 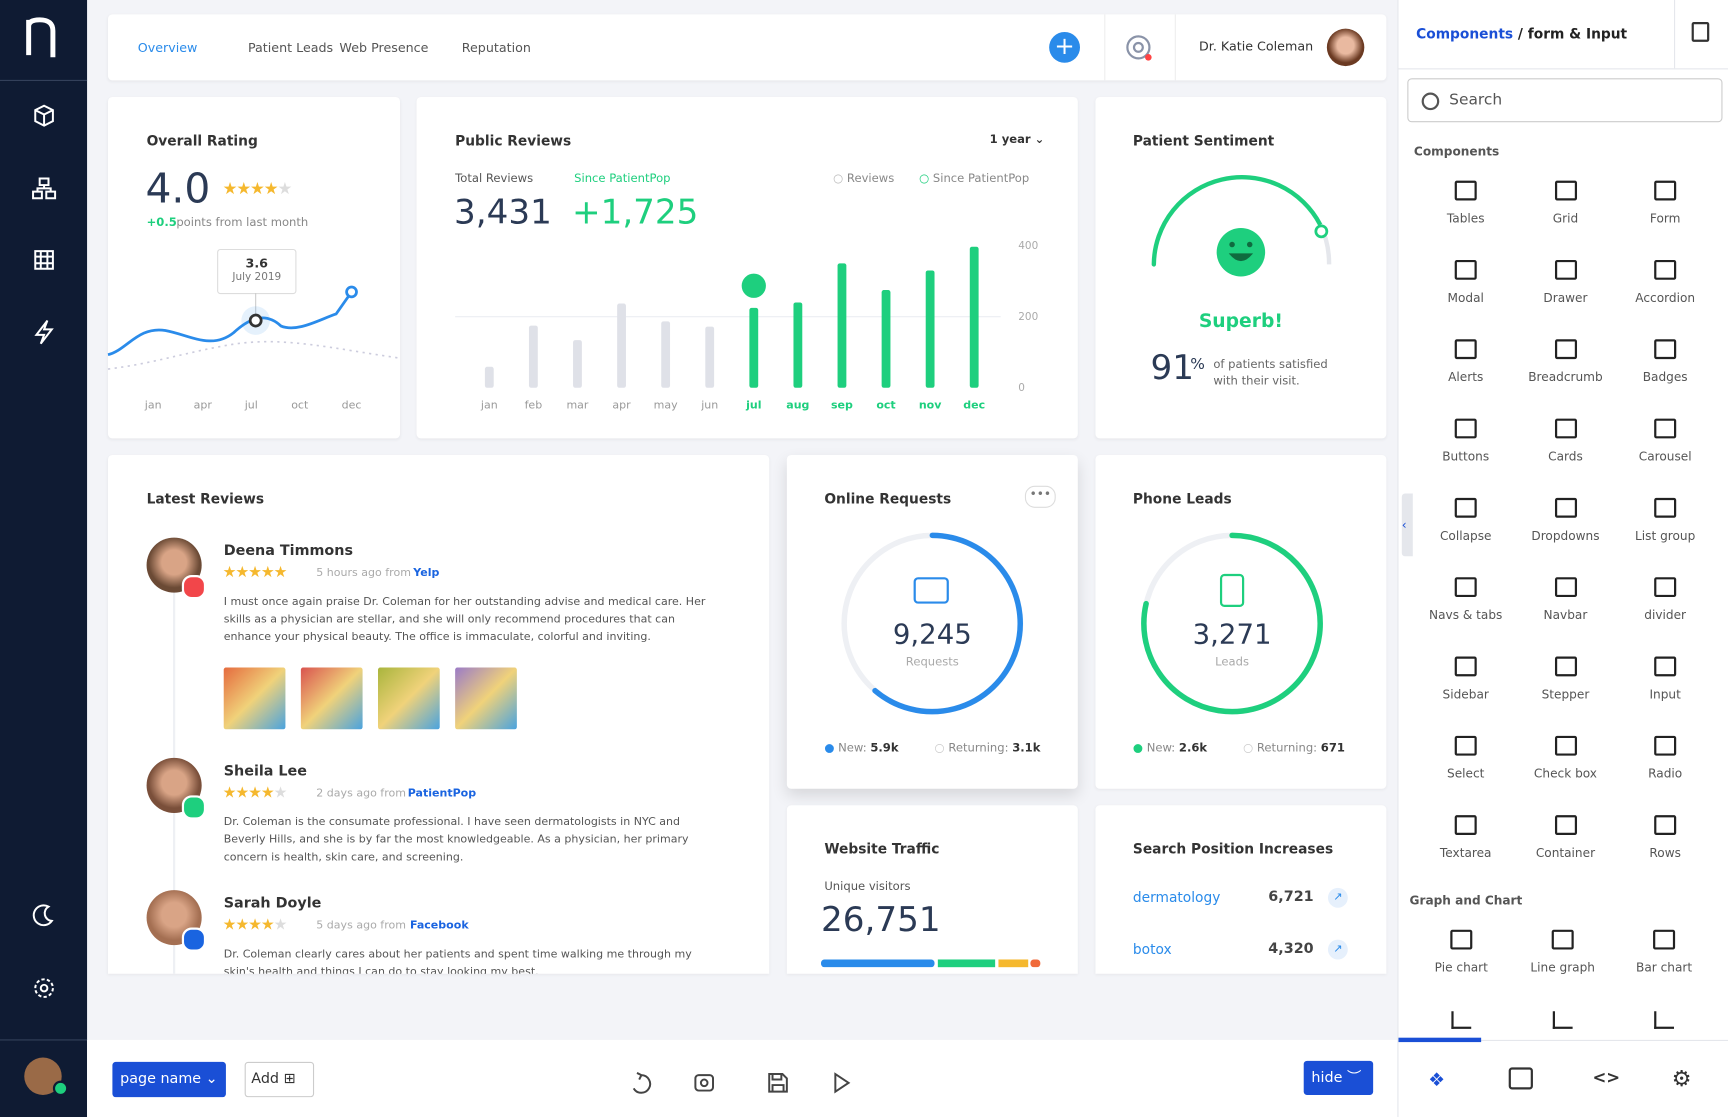 What do you see at coordinates (1700, 32) in the screenshot?
I see `tree-icon` at bounding box center [1700, 32].